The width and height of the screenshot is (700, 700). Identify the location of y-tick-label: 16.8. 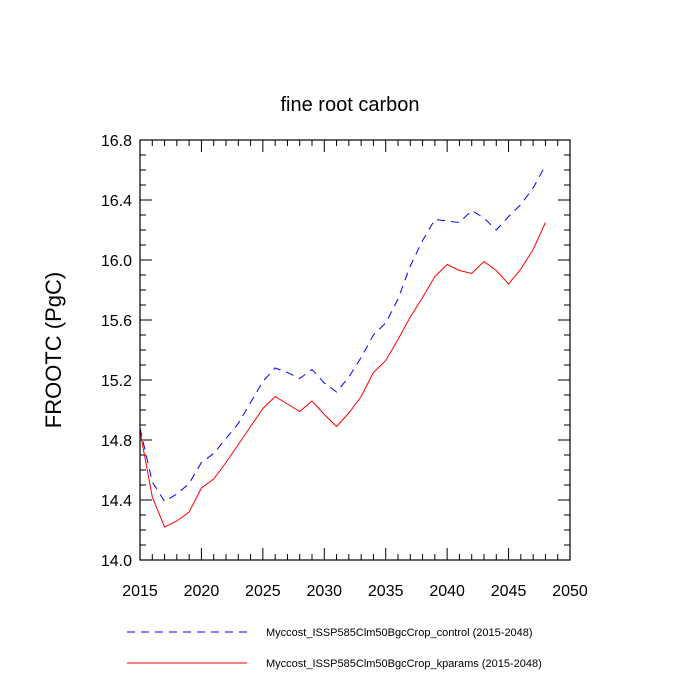
(116, 141).